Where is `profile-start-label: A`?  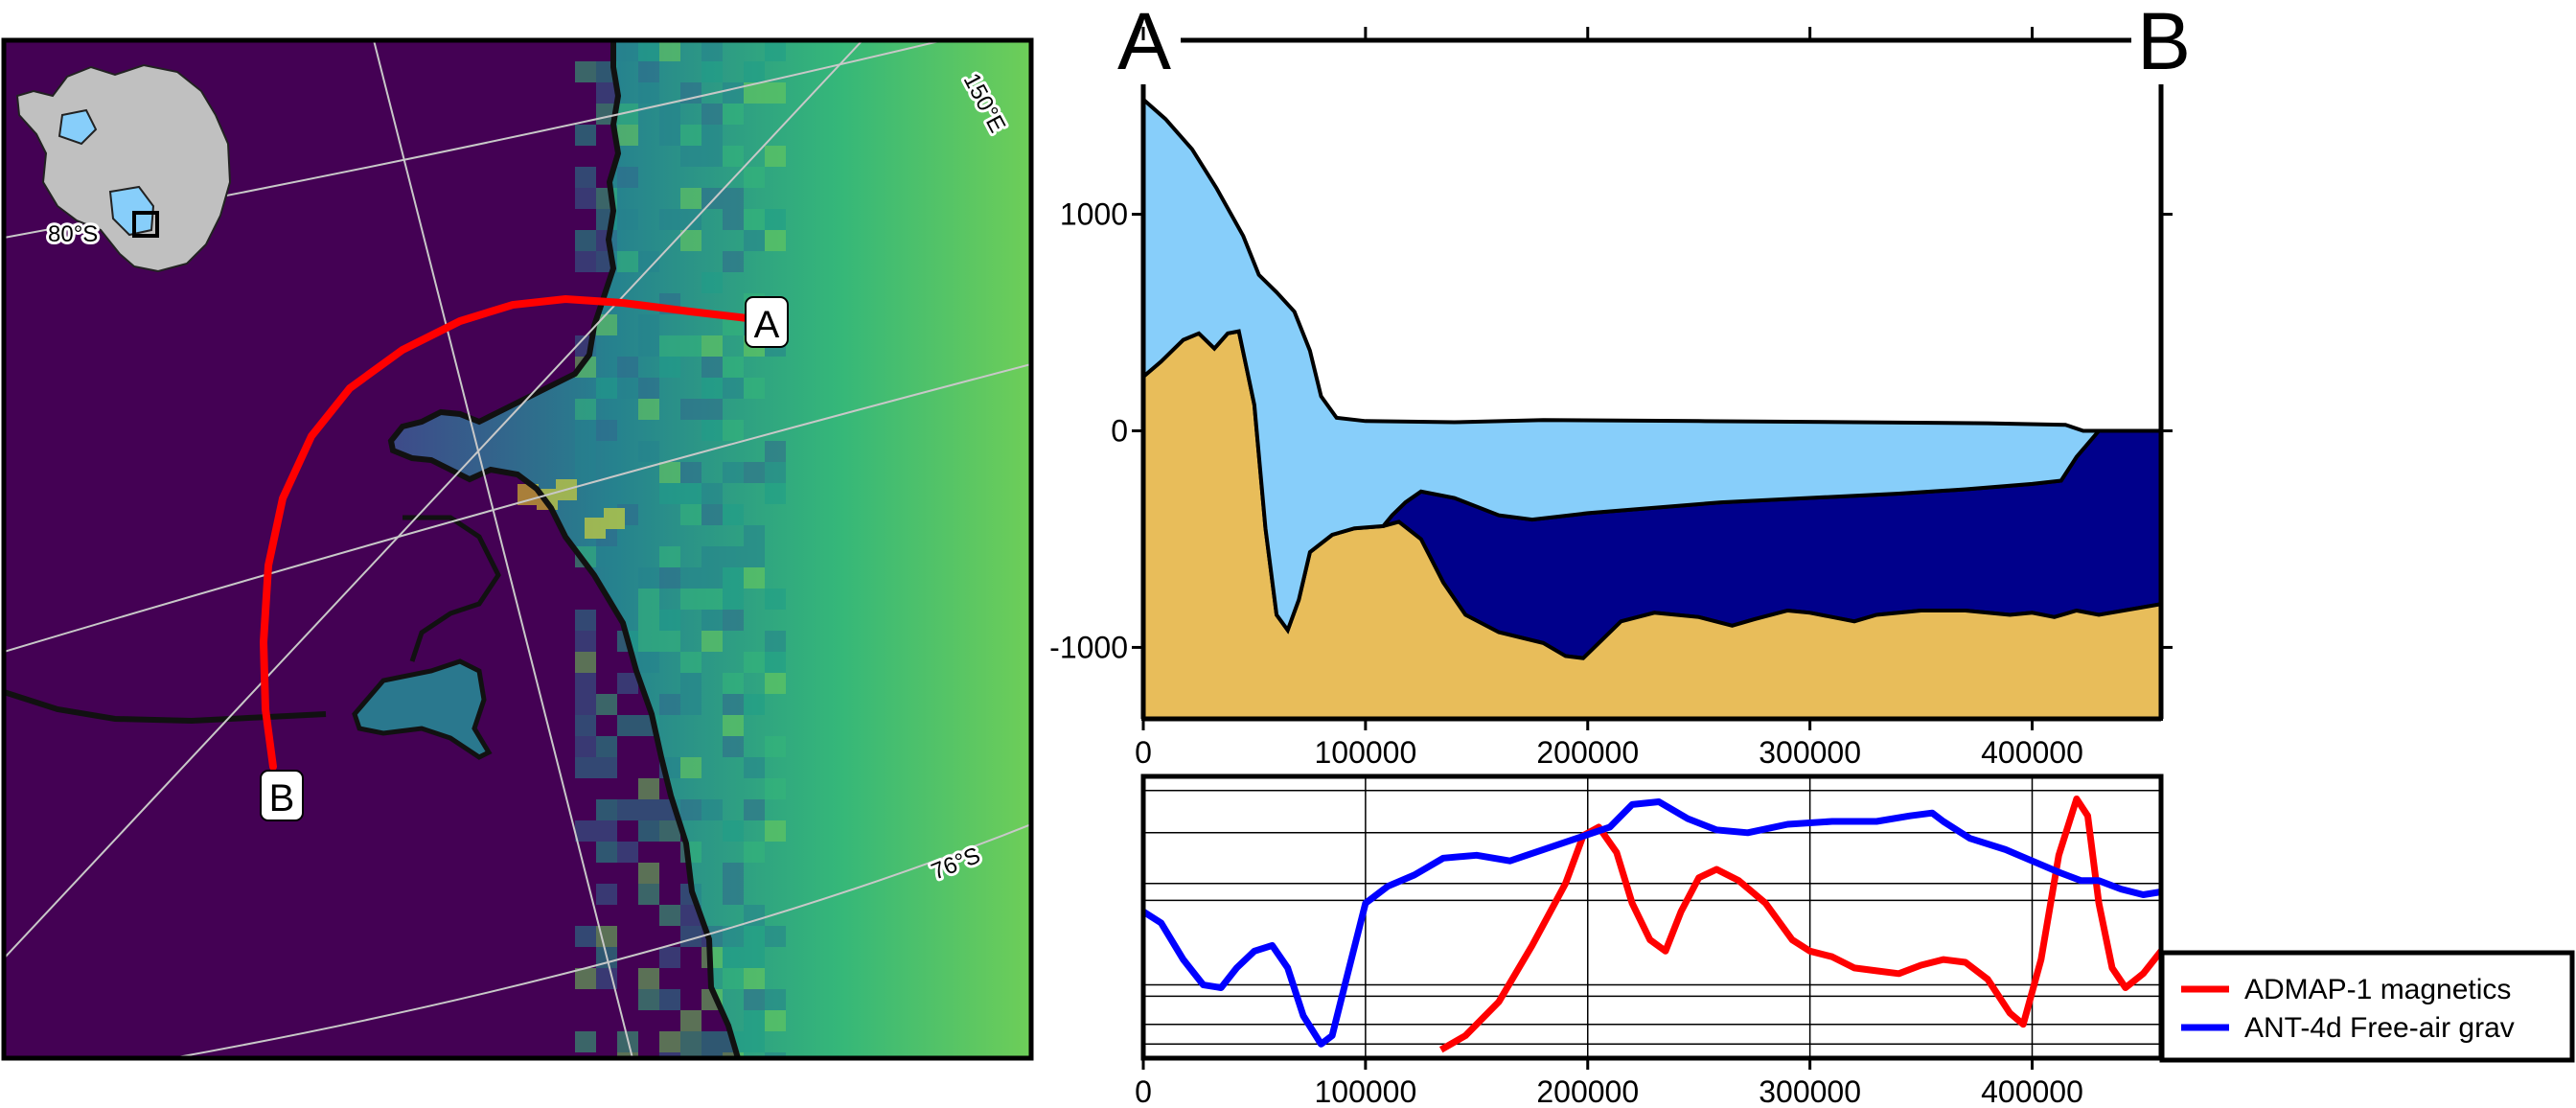 profile-start-label: A is located at coordinates (767, 325).